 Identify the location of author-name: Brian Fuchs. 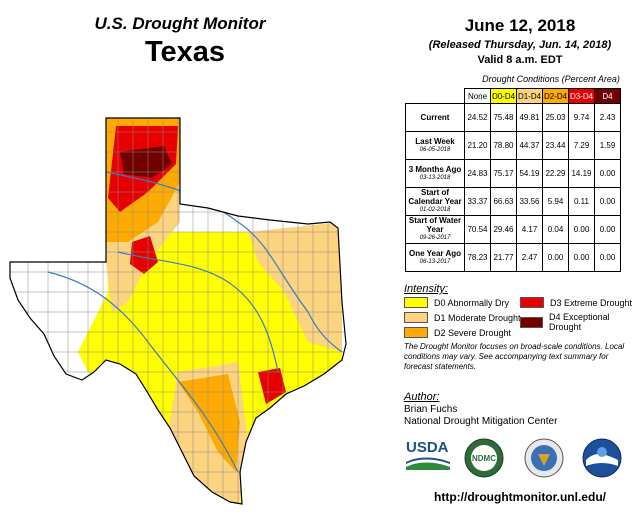
(431, 409).